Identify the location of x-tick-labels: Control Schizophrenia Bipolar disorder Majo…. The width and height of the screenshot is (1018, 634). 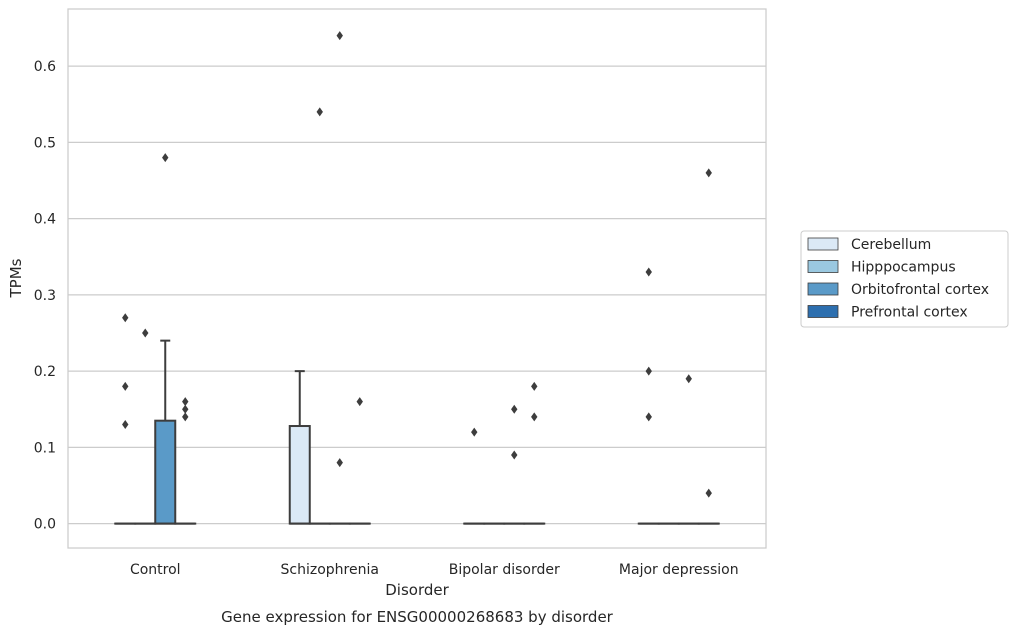
(434, 570).